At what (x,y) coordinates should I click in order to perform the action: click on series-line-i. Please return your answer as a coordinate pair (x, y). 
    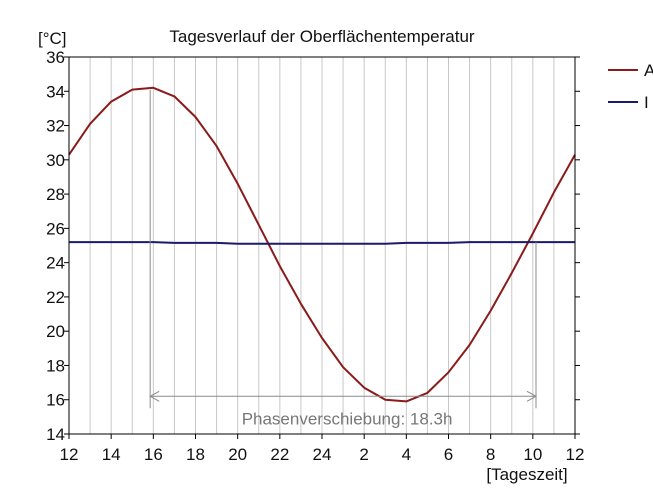
    Looking at the image, I should click on (322, 243).